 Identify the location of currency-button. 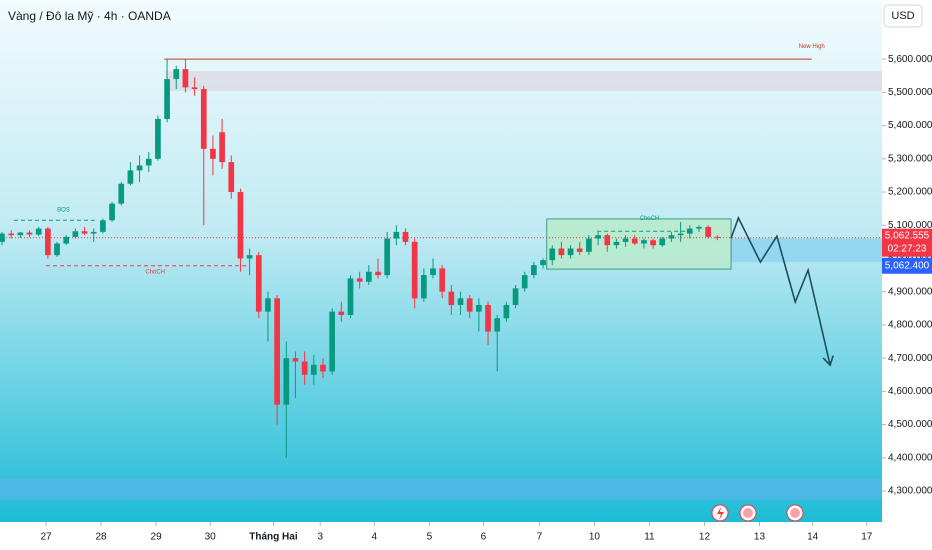
(903, 16).